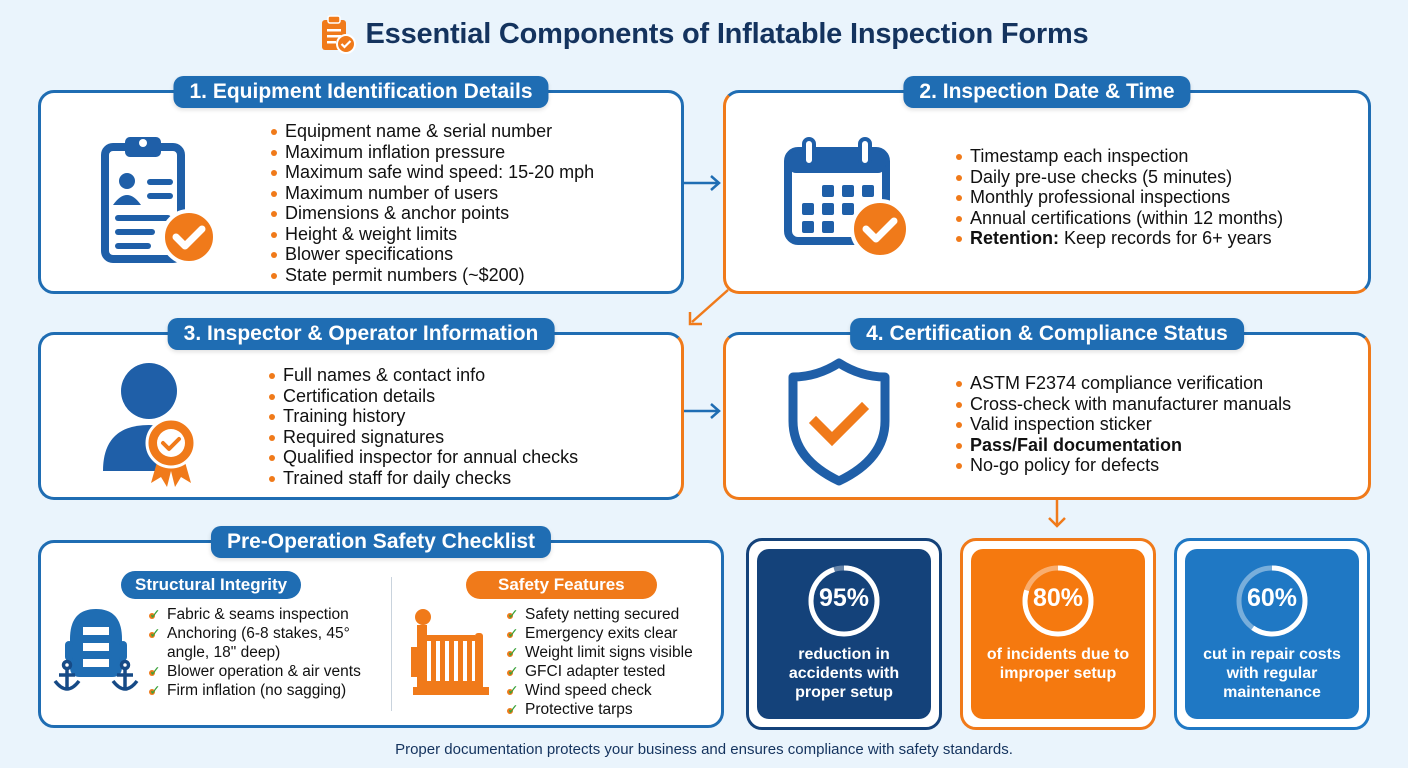  I want to click on clipboard-user-check-icon, so click(159, 201).